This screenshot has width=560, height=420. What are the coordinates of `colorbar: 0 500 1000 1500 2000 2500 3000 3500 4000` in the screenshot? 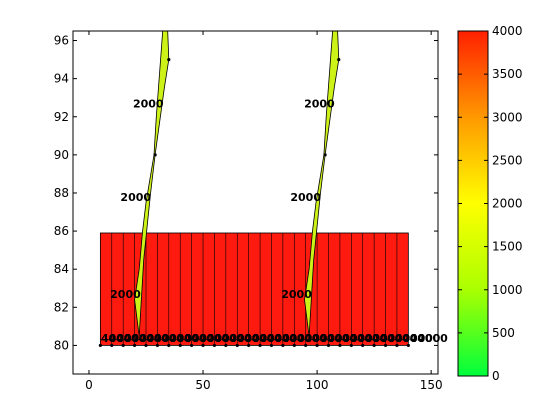 It's located at (490, 203).